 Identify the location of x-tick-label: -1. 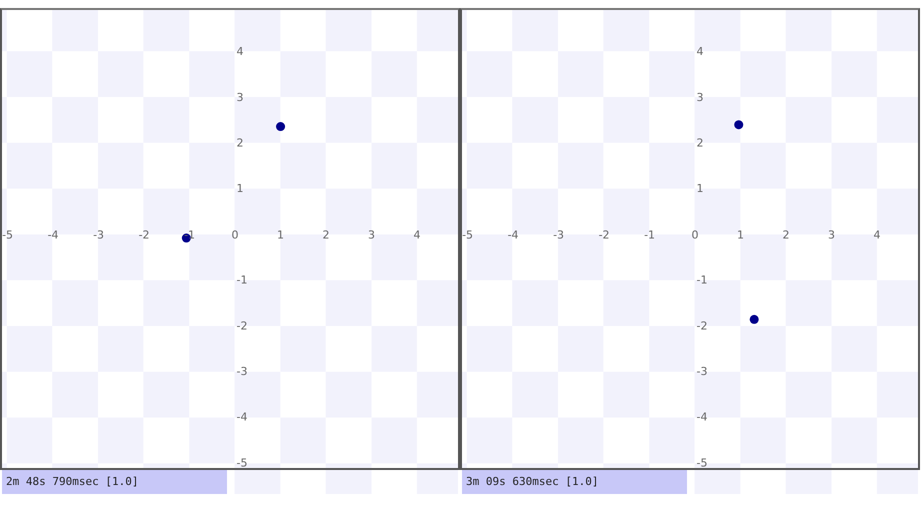
(650, 235).